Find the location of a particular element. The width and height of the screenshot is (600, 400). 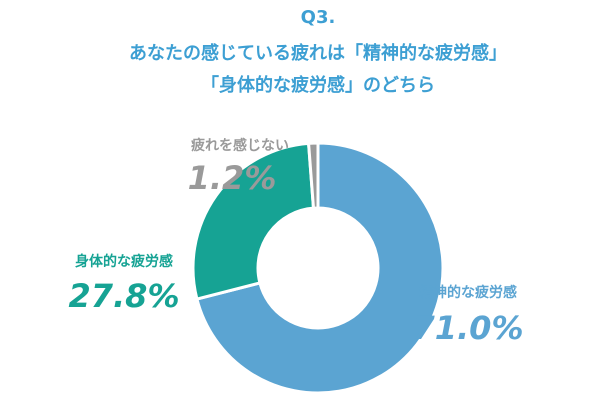

chart-title: 「身体的な疲労感」のどちら is located at coordinates (318, 85).